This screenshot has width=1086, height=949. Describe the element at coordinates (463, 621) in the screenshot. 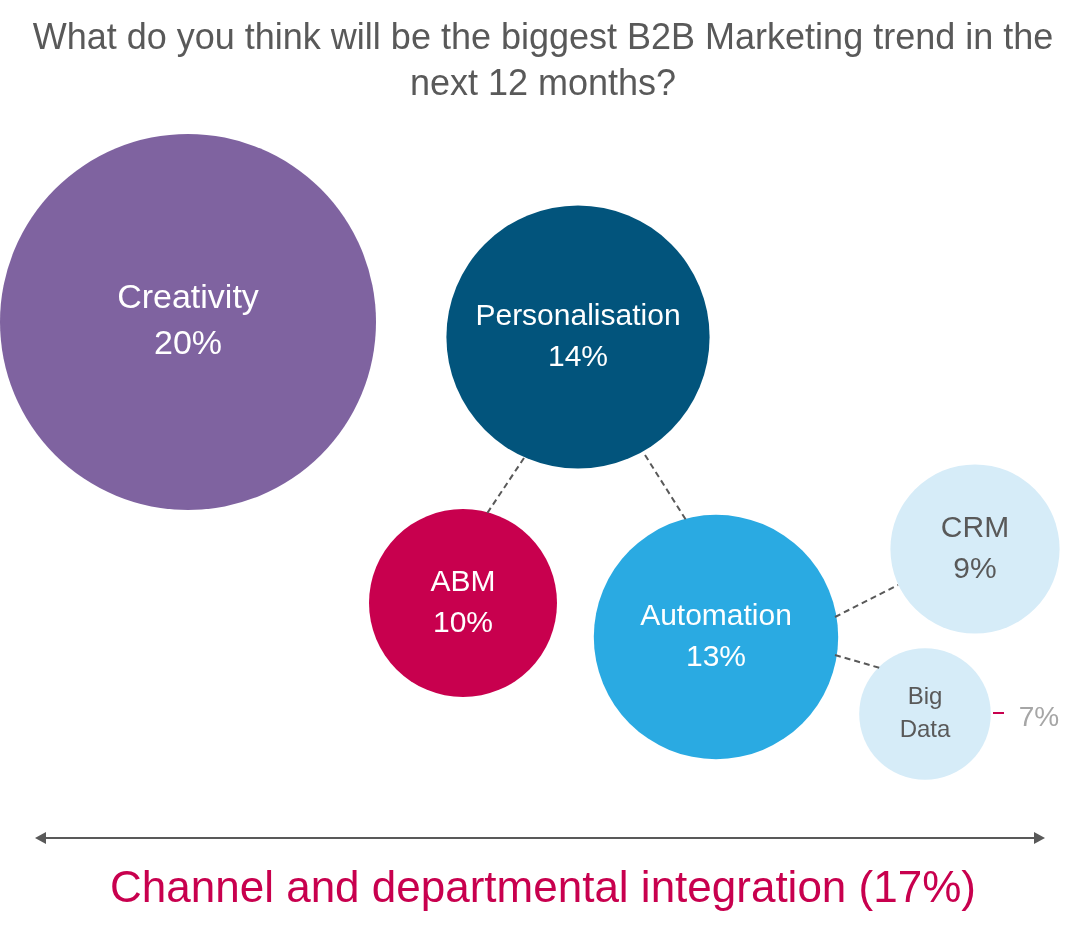

I see `data-label: 10%` at that location.